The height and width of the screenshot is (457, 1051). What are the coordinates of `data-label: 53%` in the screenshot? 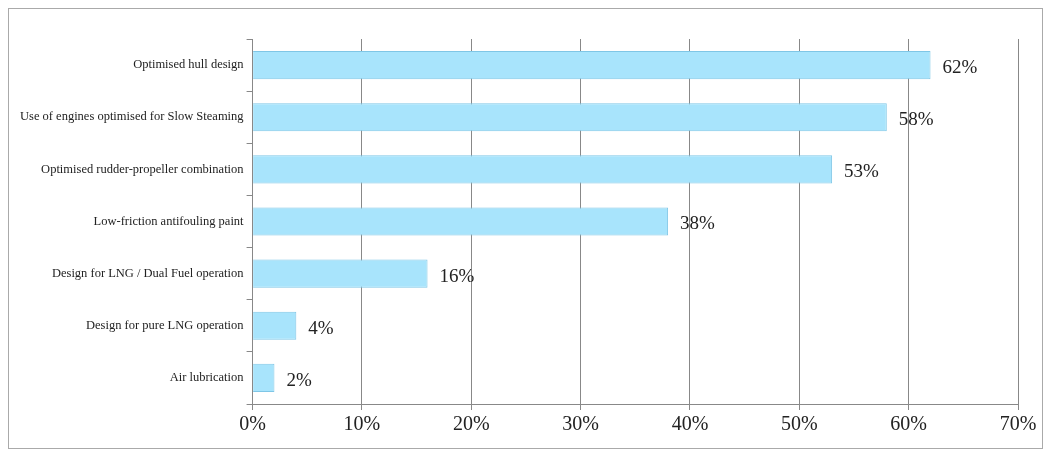 It's located at (862, 171).